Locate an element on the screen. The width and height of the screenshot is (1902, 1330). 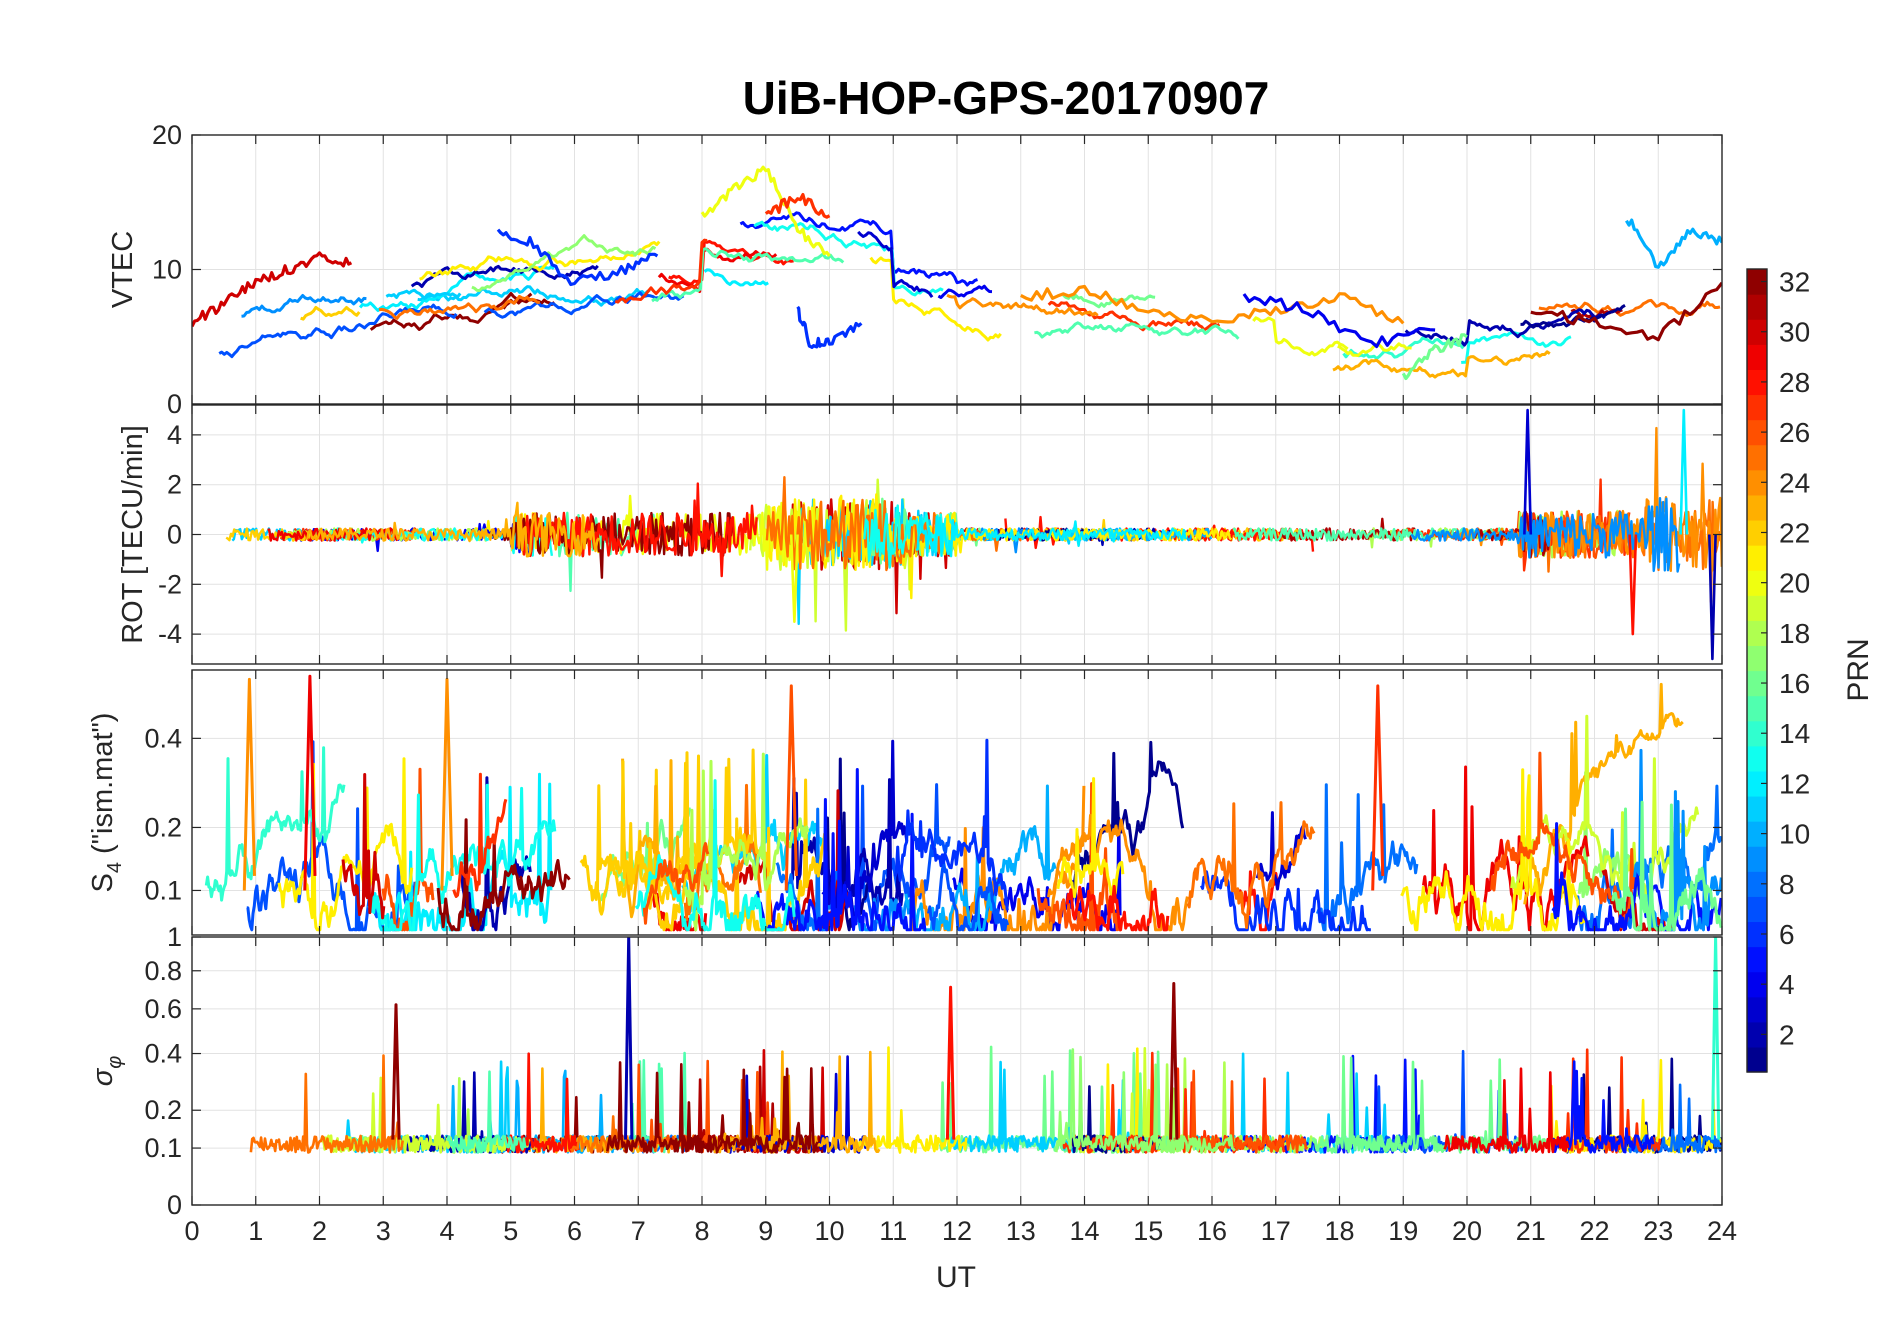
y-tick-label: -2 is located at coordinates (170, 584).